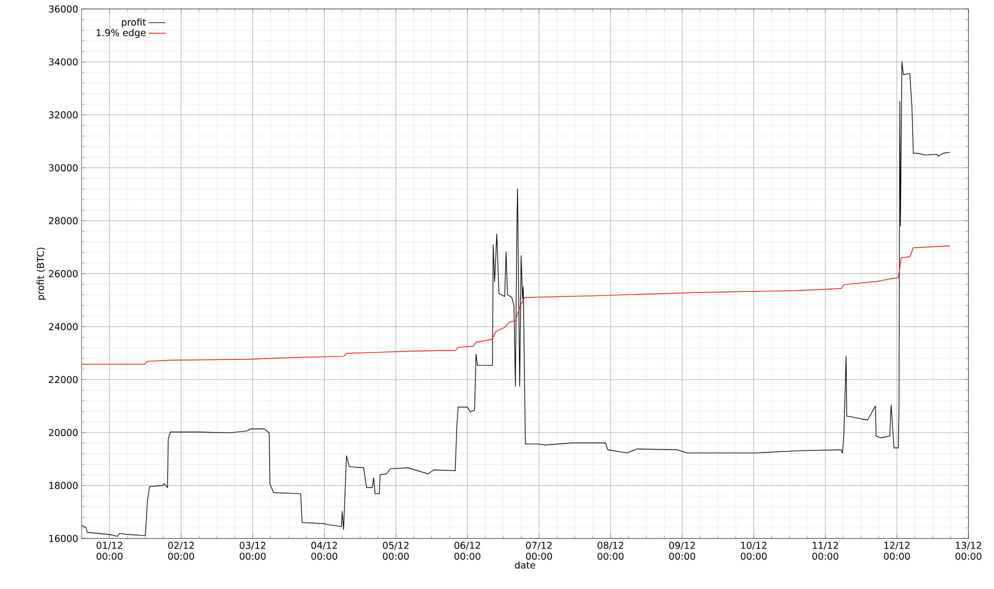  What do you see at coordinates (63, 220) in the screenshot?
I see `y-tick-label: 28000` at bounding box center [63, 220].